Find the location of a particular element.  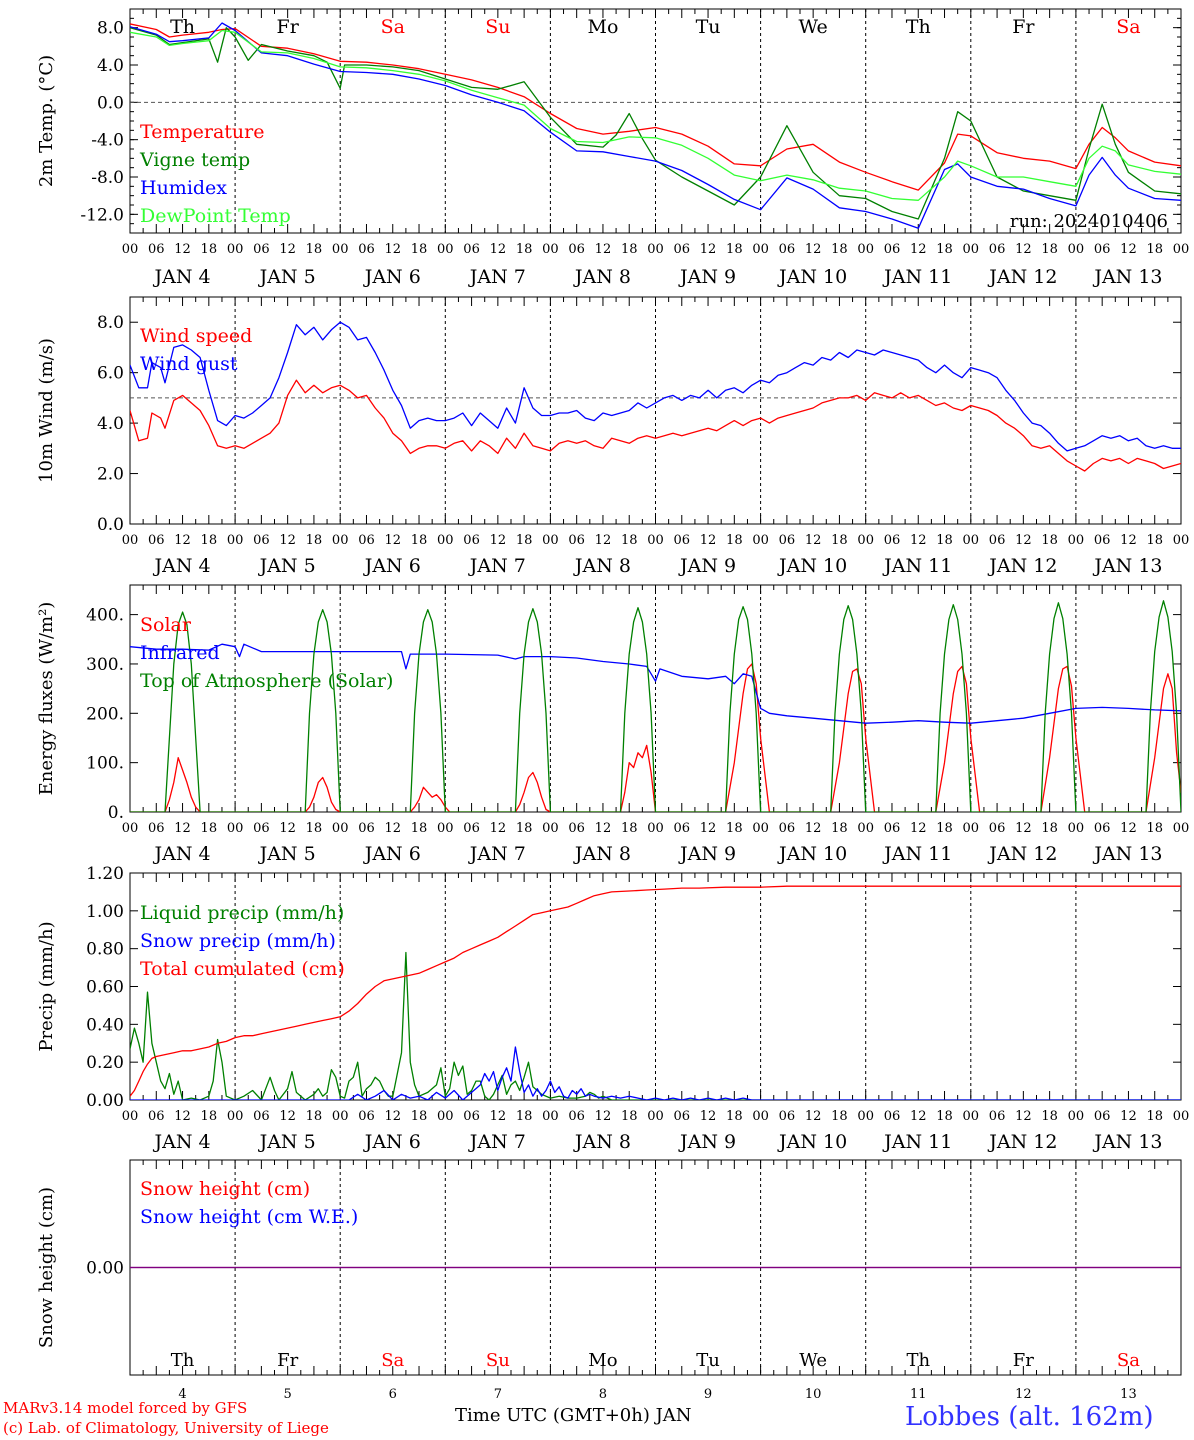

date-label: JAN 7 is located at coordinates (497, 1142).